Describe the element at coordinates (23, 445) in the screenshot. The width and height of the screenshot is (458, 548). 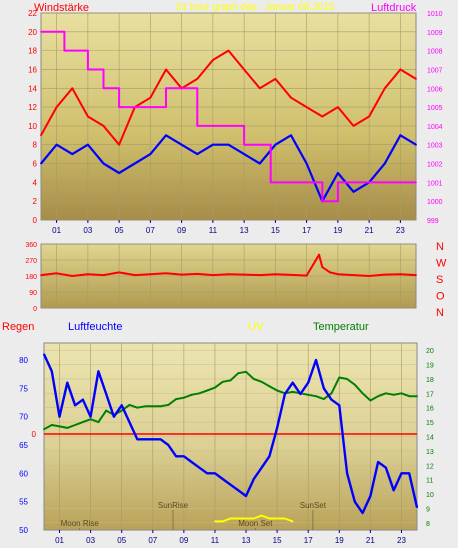
I see `humidity-y-tick: 65` at that location.